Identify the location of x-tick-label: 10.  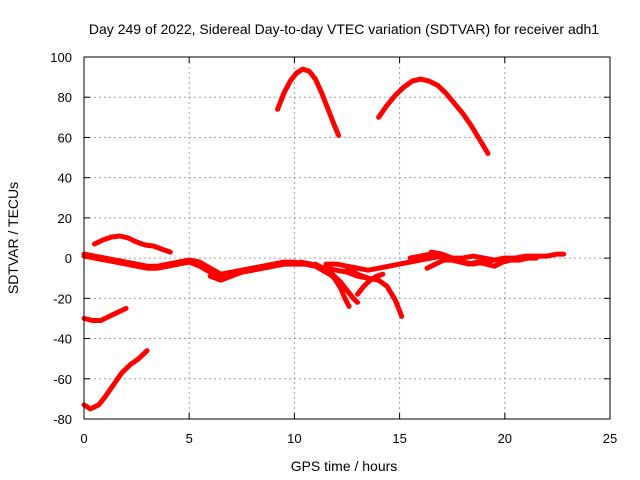
(294, 438).